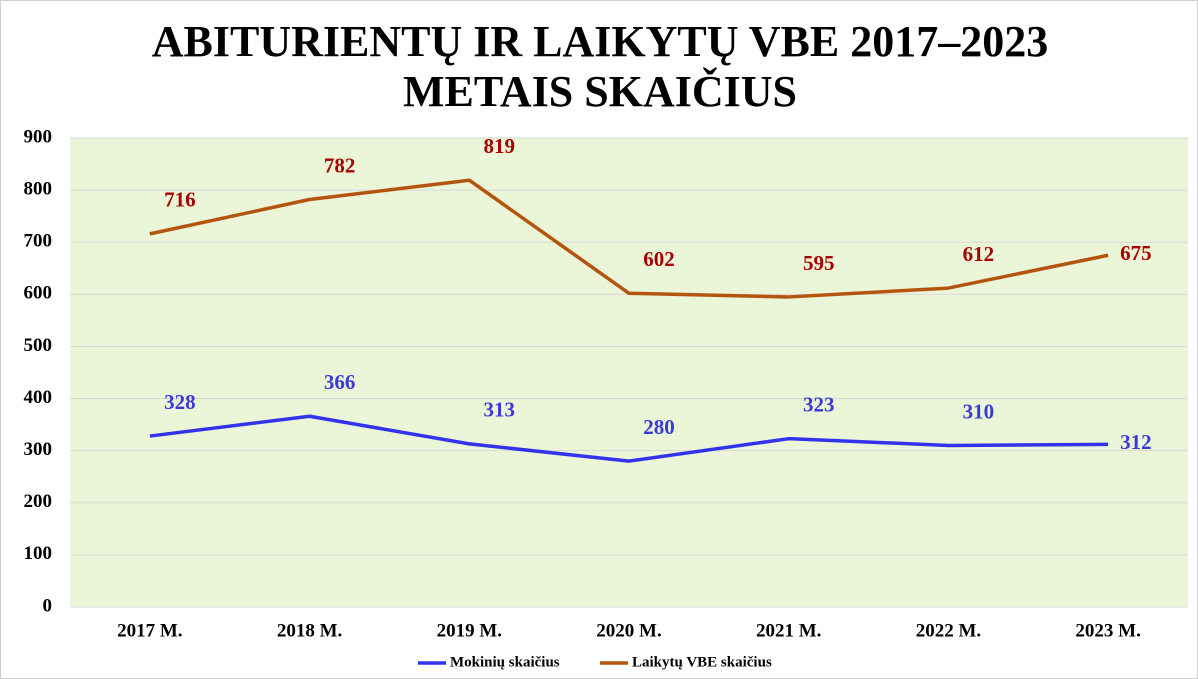  Describe the element at coordinates (180, 200) in the screenshot. I see `data-label: 716` at that location.